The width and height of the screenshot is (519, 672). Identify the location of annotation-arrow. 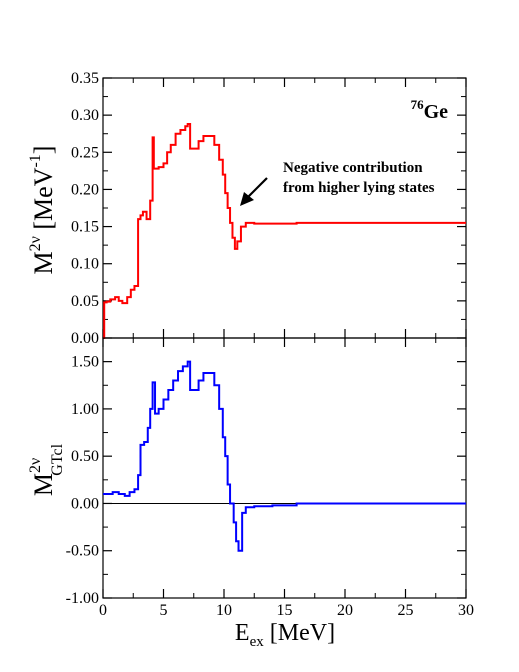
(254, 191).